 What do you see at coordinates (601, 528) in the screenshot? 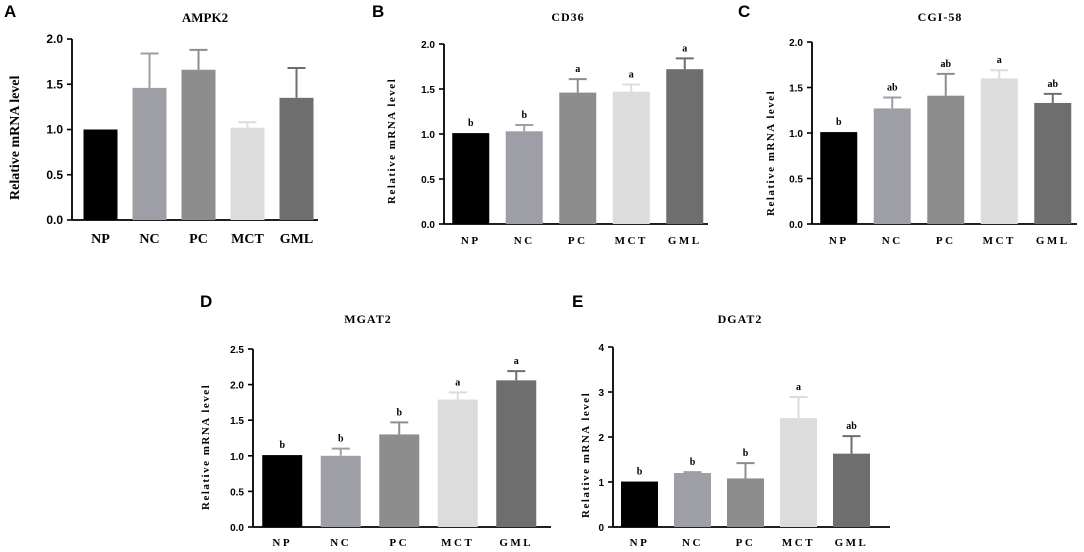
I see `y-tick-label: 0` at bounding box center [601, 528].